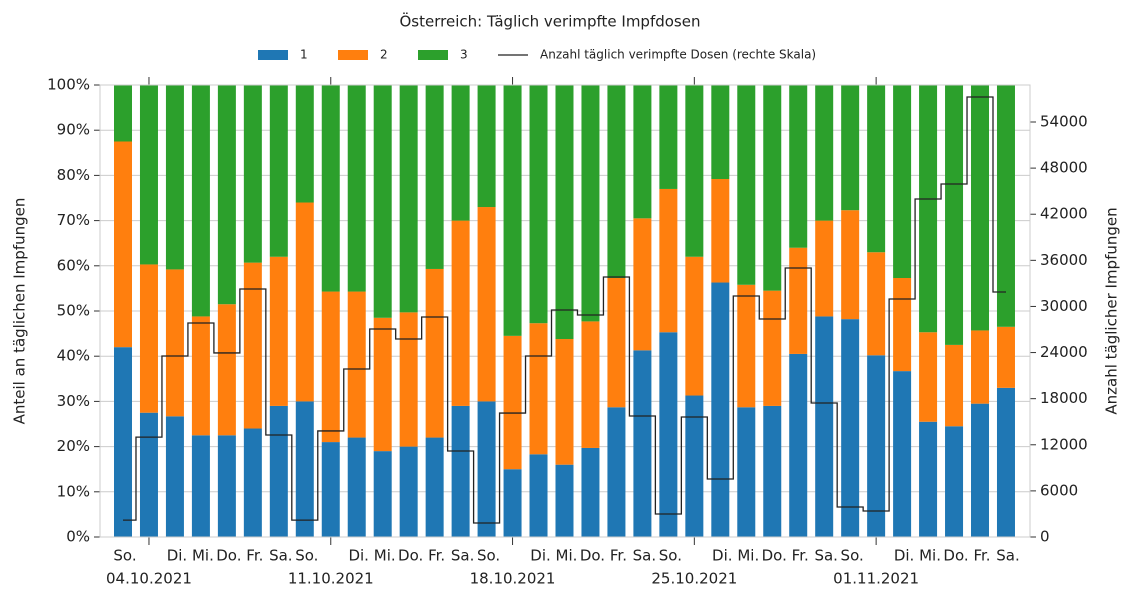 The image size is (1134, 602). I want to click on y-tick-label: 60%, so click(73, 265).